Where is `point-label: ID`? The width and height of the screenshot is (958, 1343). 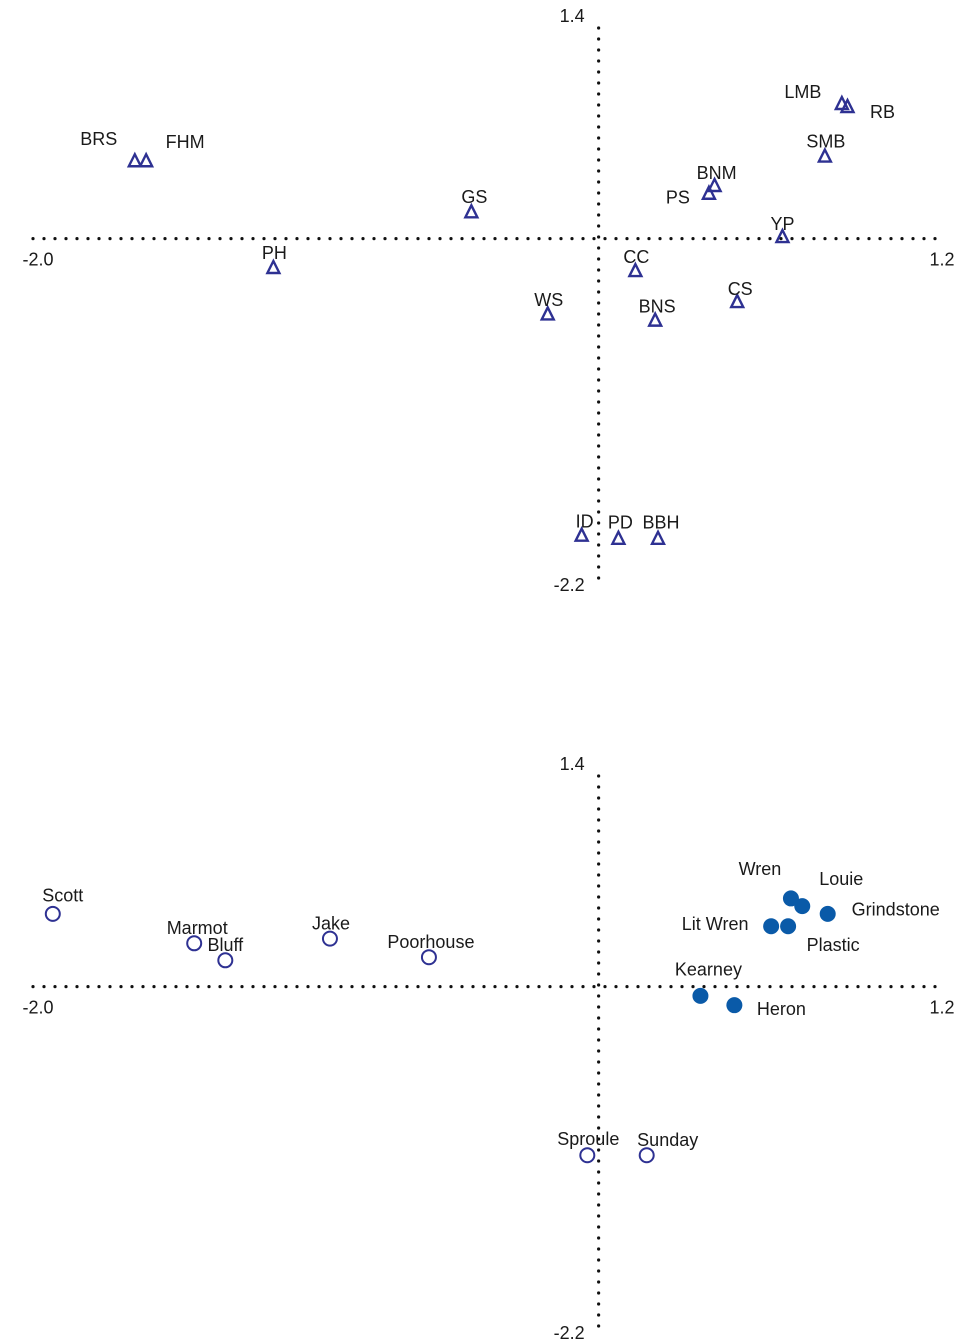
point-label: ID is located at coordinates (585, 521).